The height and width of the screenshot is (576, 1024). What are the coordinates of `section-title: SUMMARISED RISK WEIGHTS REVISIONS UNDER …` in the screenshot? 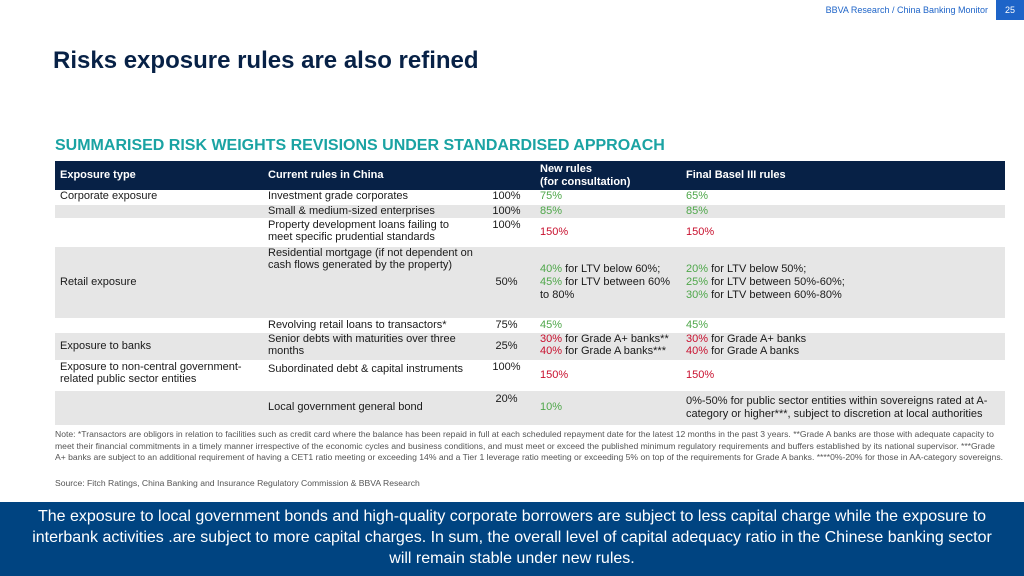 It's located at (360, 145).